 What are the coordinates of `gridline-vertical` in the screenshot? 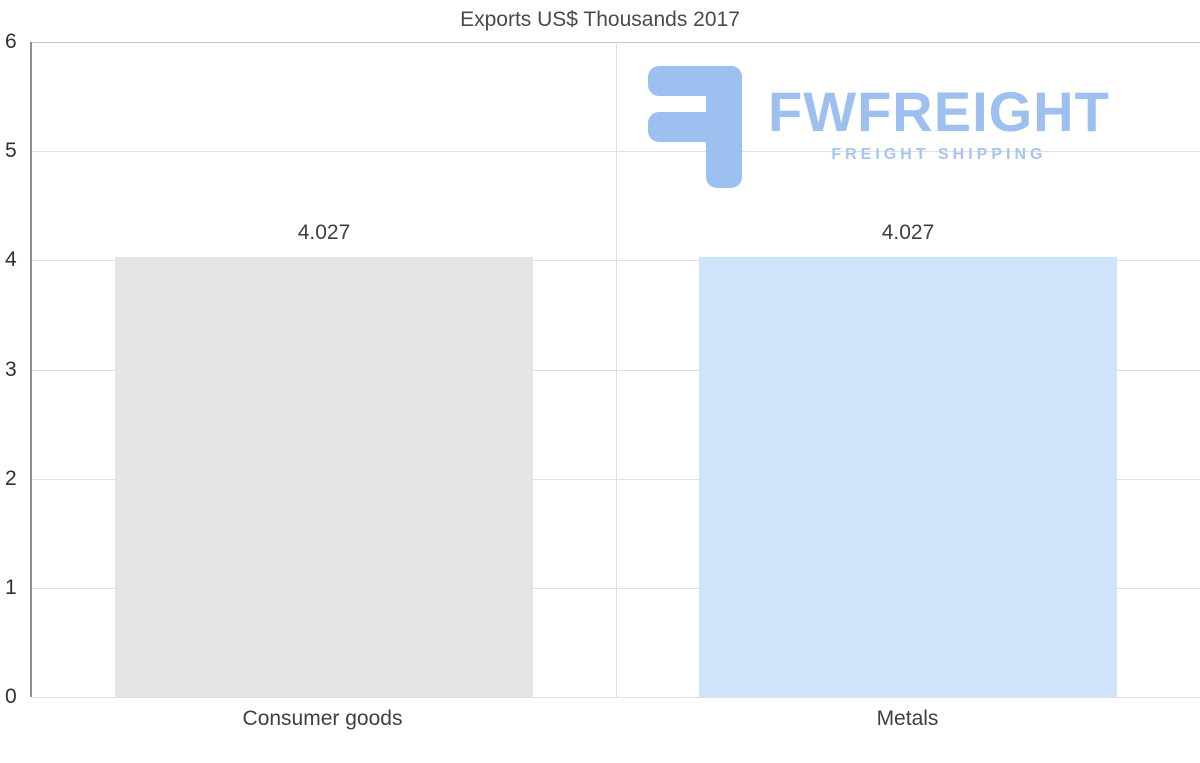 It's located at (616, 369).